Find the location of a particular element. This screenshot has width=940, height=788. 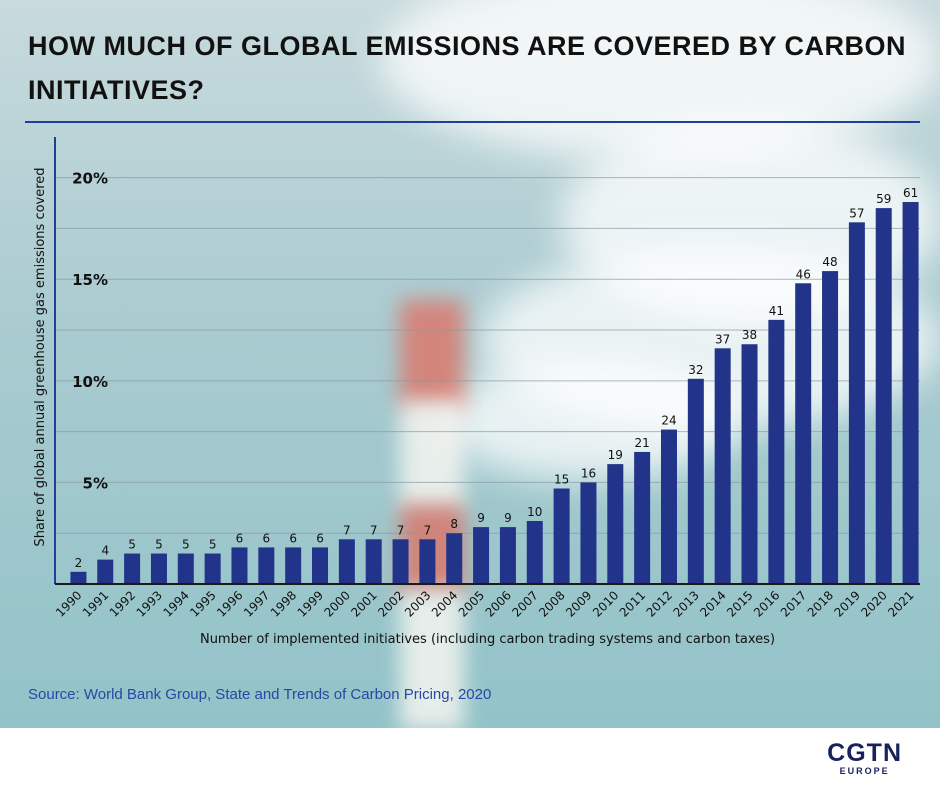

data-label: 2 is located at coordinates (79, 563).